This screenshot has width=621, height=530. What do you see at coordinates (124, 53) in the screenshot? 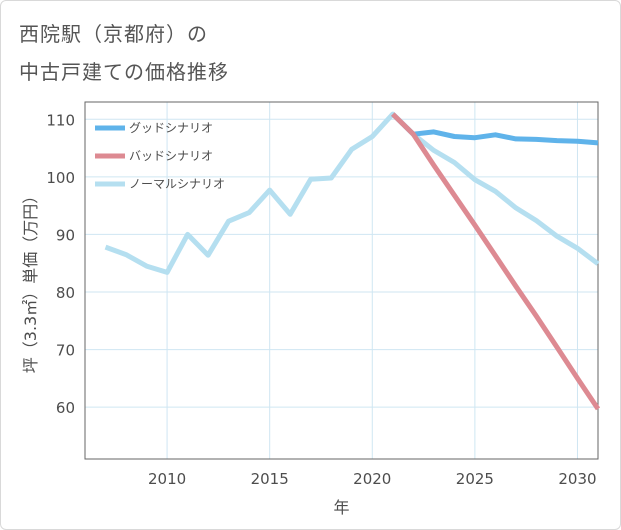
I see `chart-title: 西院駅（京都府）の 中古戸建ての価格推移` at bounding box center [124, 53].